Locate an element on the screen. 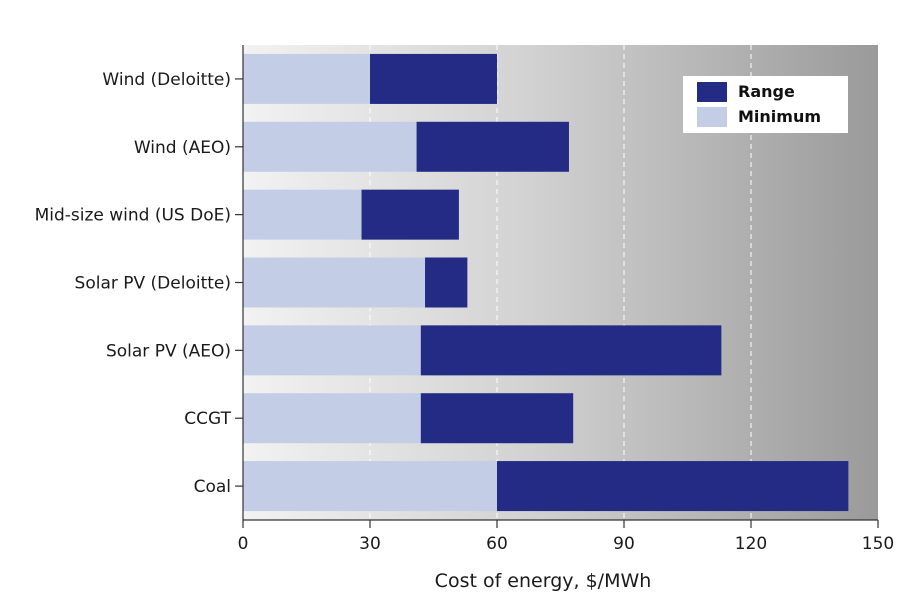  bar-minimum-wind-deloitte is located at coordinates (306, 78).